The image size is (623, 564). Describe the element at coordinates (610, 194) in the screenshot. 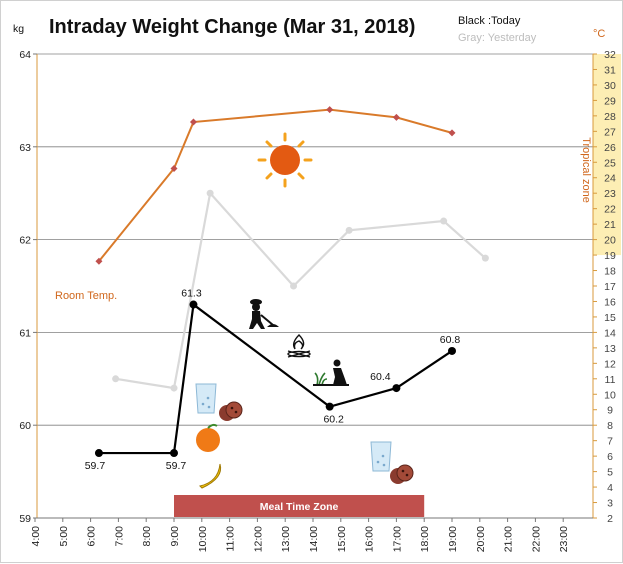

I see `y-right-tick-label: 23` at that location.